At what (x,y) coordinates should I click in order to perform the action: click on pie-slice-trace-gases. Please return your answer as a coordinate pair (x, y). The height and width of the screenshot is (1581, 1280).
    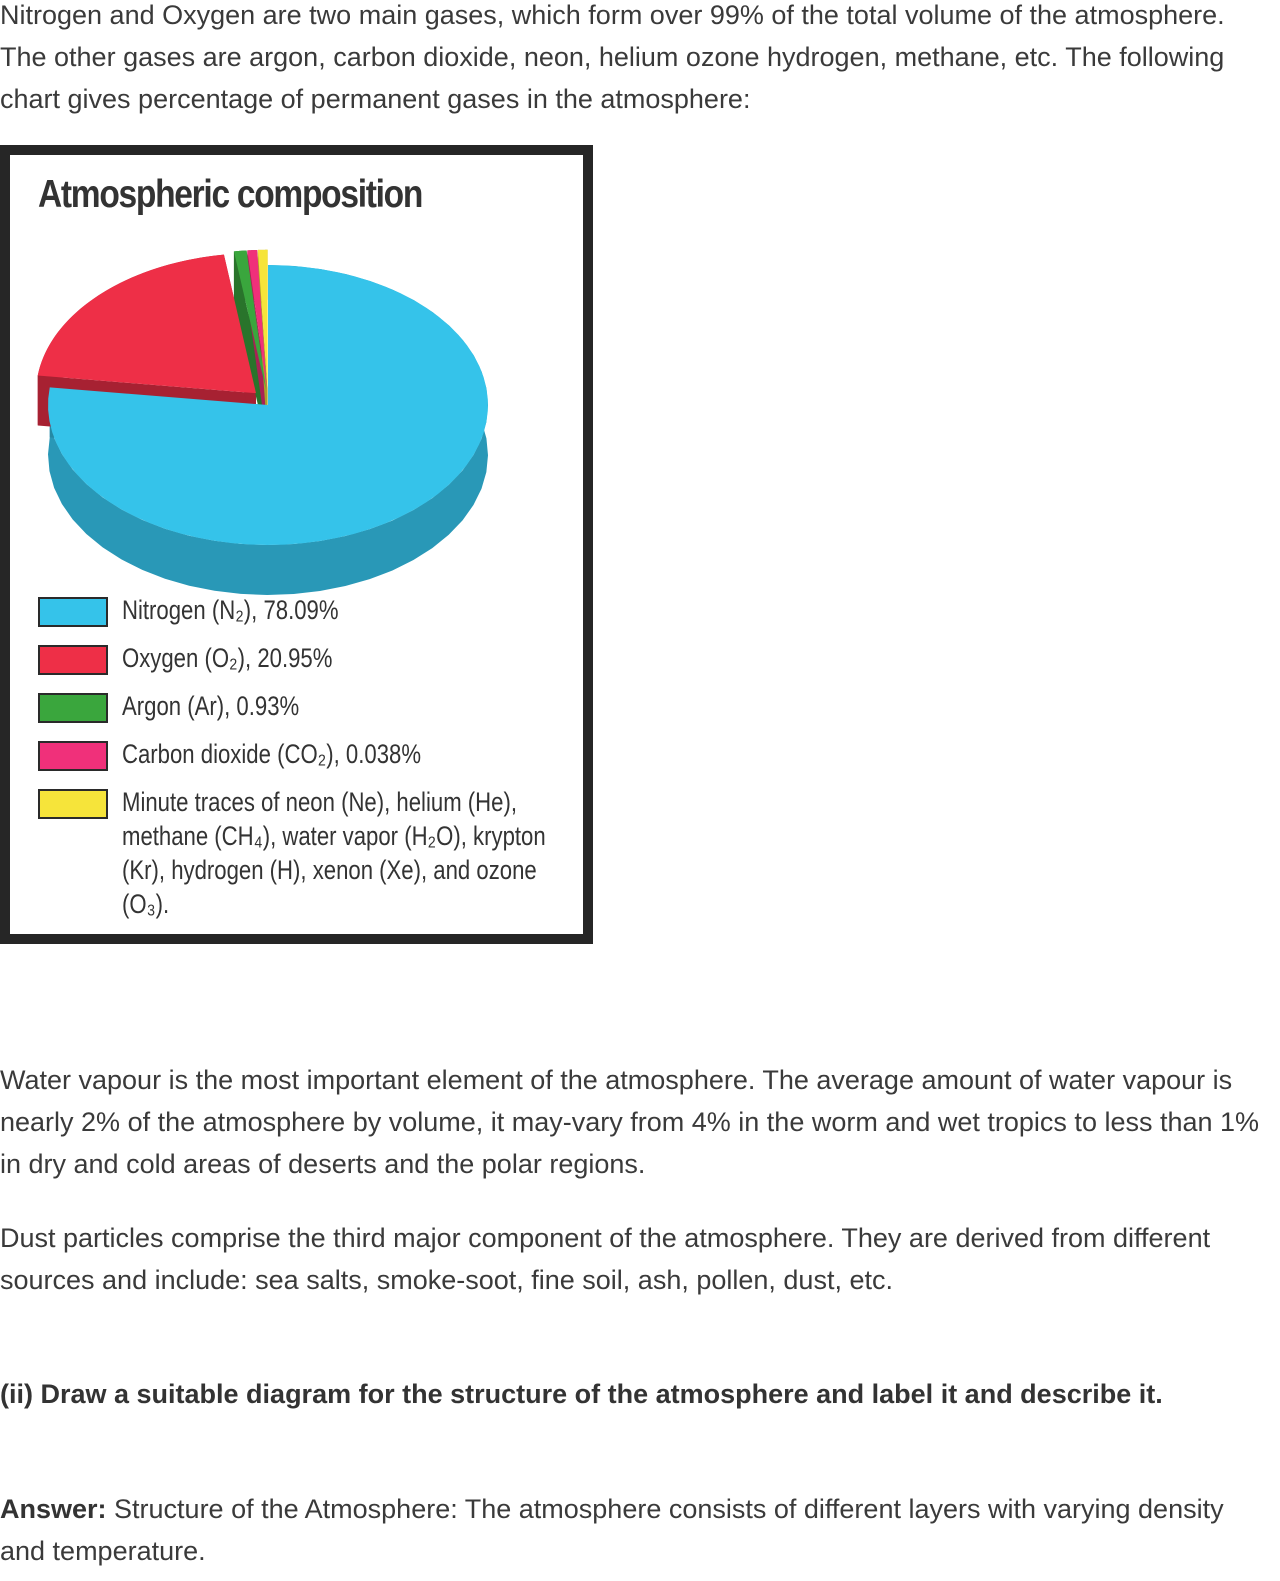
    Looking at the image, I should click on (262, 319).